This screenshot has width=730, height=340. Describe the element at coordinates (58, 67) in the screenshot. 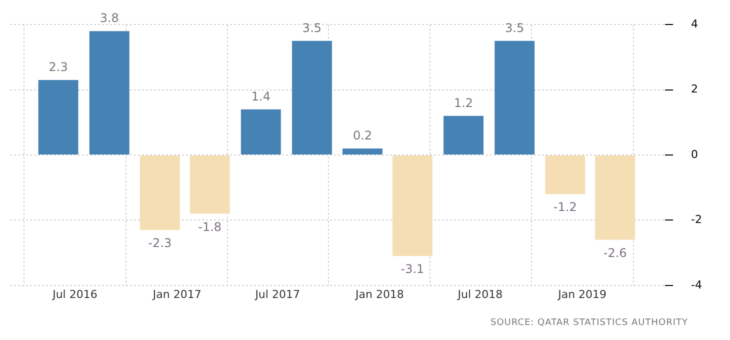

I see `data-label: 2.3` at that location.